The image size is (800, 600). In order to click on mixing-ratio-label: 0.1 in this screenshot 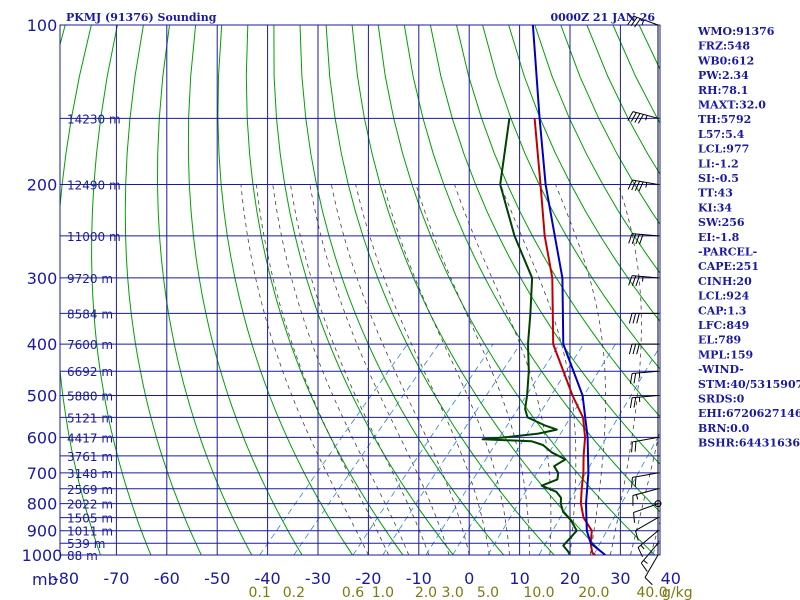, I will do `click(260, 592)`.